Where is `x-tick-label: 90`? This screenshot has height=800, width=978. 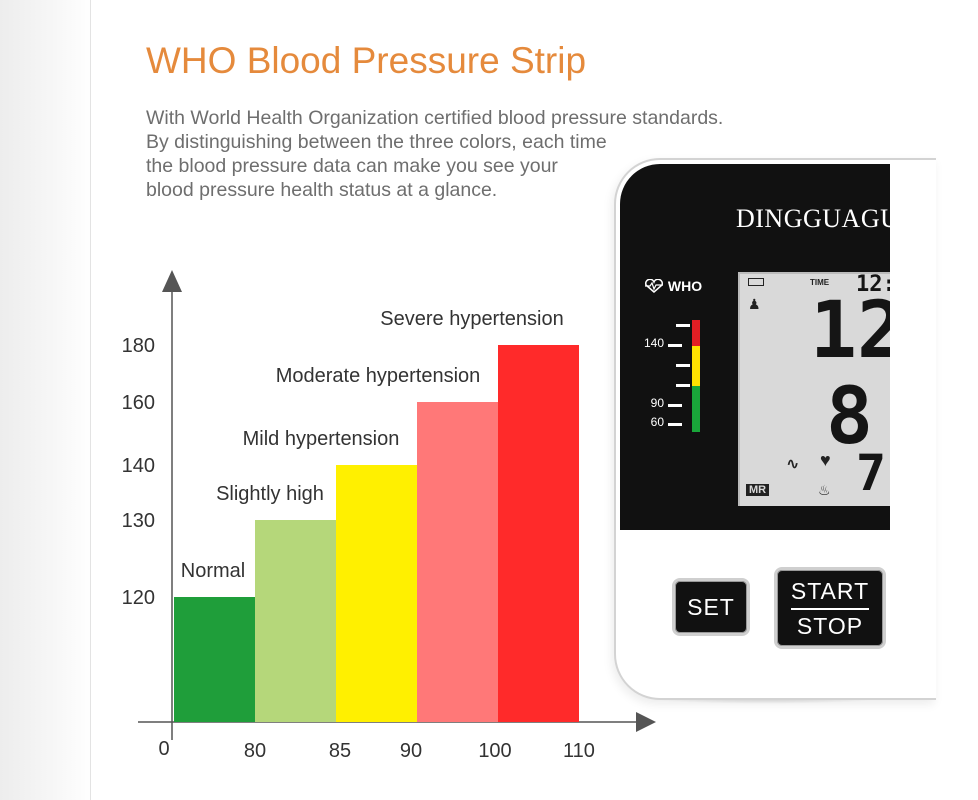
x-tick-label: 90 is located at coordinates (411, 751).